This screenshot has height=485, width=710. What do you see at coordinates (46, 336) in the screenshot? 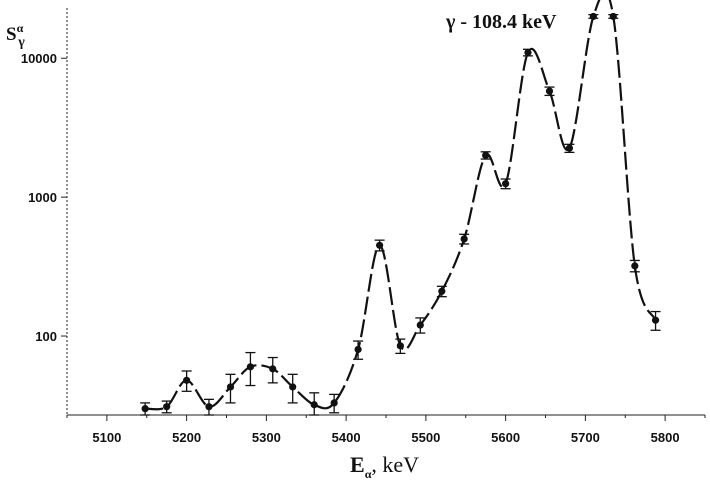
I see `y-tick-label: 100` at bounding box center [46, 336].